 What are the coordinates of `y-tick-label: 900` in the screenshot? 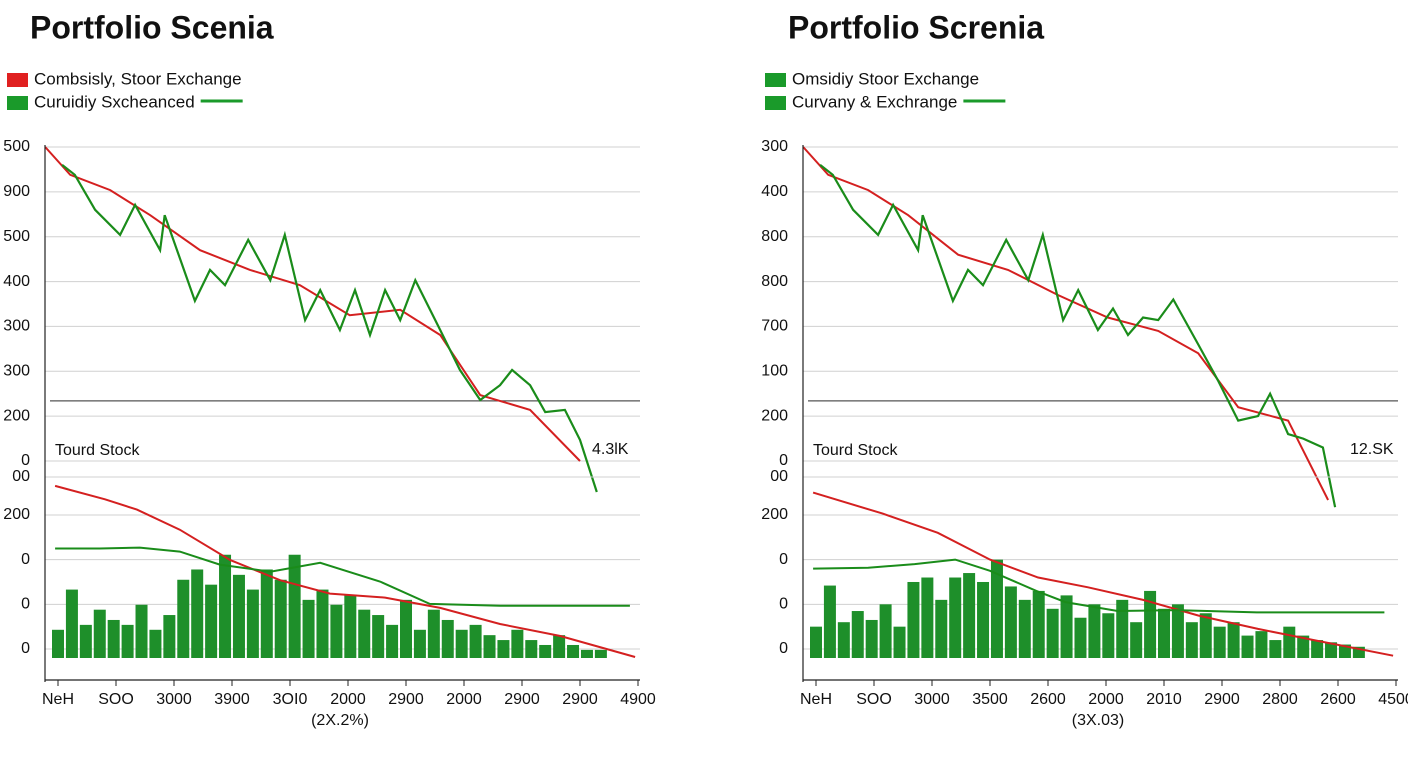 It's located at (16, 191).